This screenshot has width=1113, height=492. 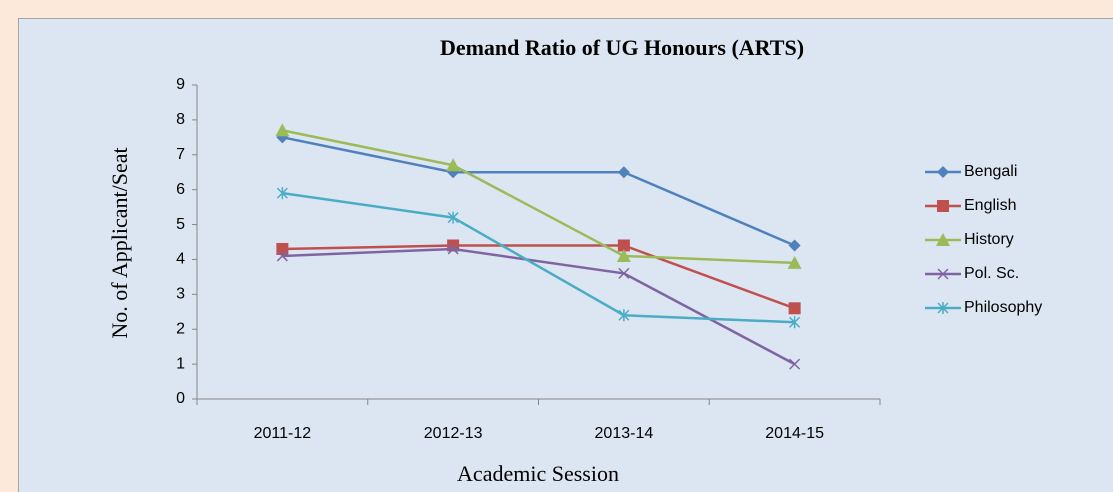 What do you see at coordinates (119, 242) in the screenshot?
I see `y-axis-label: No. of Applicant/Seat` at bounding box center [119, 242].